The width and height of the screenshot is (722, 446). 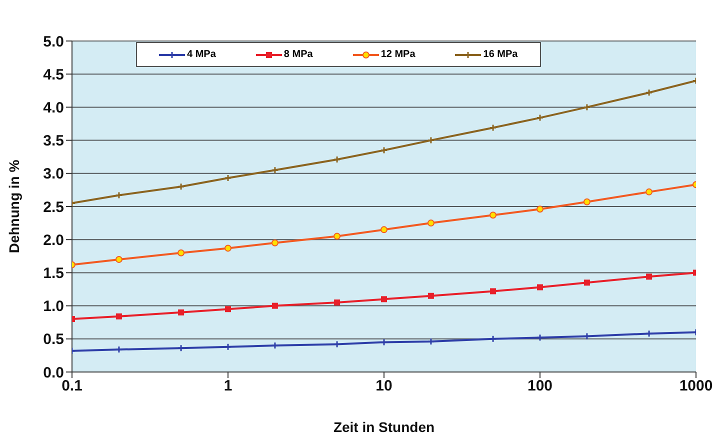 What do you see at coordinates (53, 174) in the screenshot?
I see `y-tick-label: 3.0` at bounding box center [53, 174].